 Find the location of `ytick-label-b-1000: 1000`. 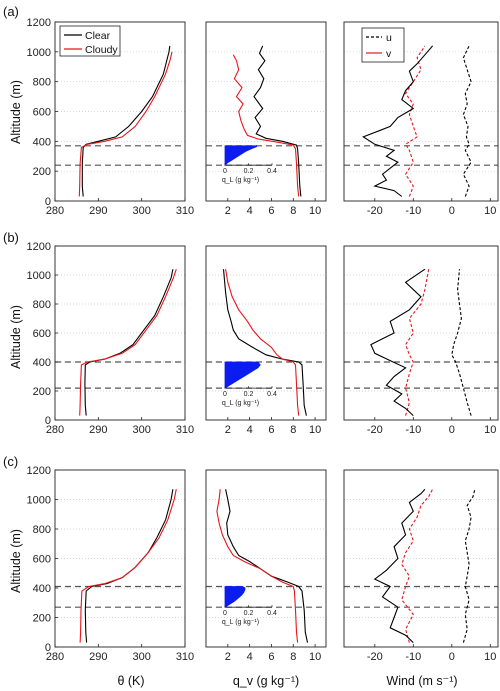

ytick-label-b-1000: 1000 is located at coordinates (39, 276).